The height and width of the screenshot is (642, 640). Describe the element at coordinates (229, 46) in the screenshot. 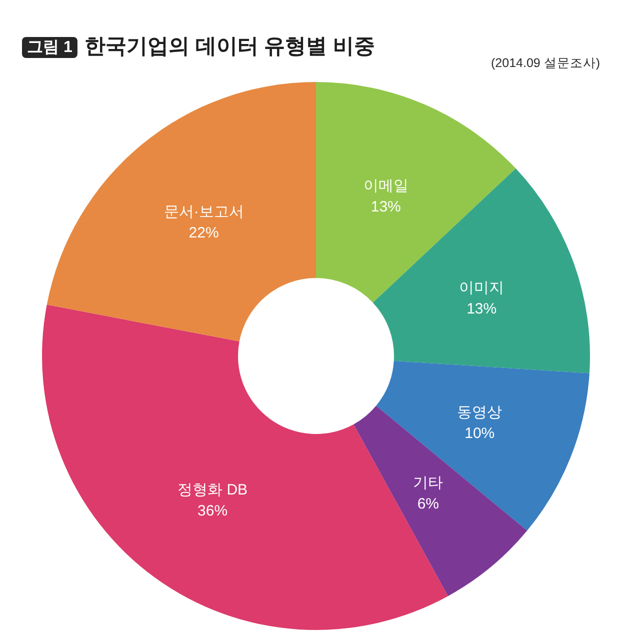

I see `chart-title: 한국기업의 데이터 유형별 비중` at that location.